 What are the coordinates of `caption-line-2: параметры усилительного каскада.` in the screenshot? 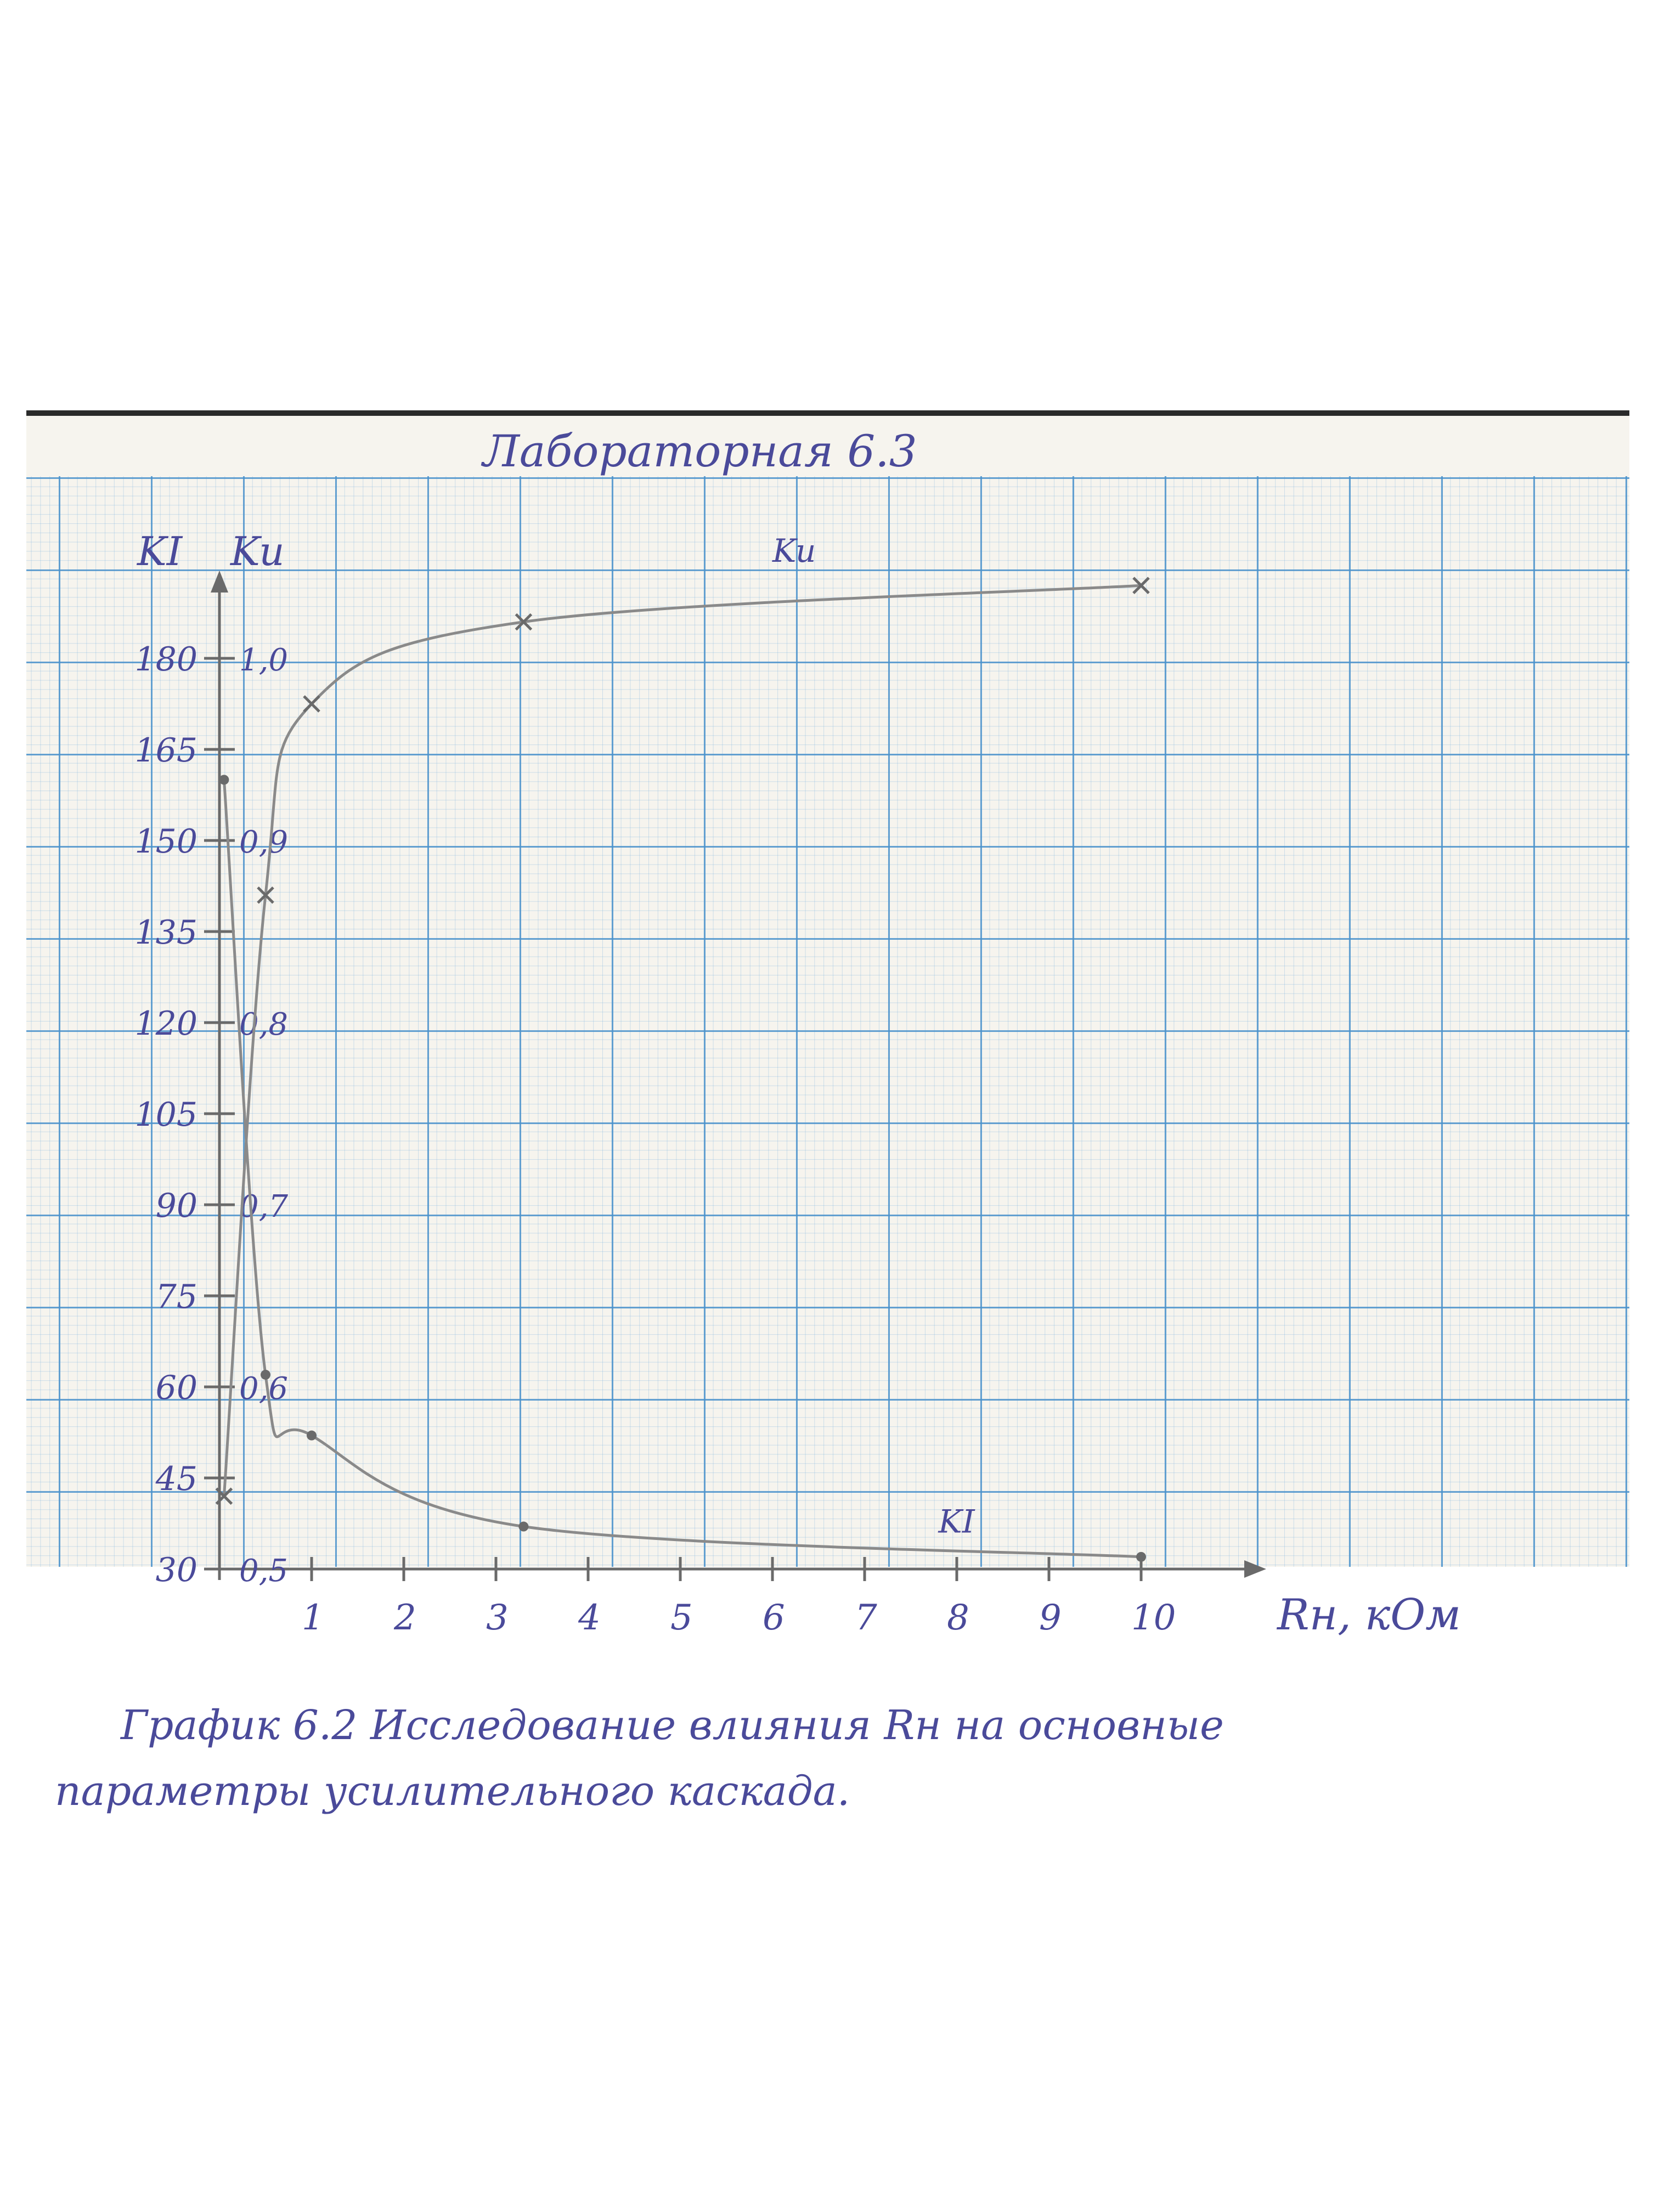 It's located at (453, 1792).